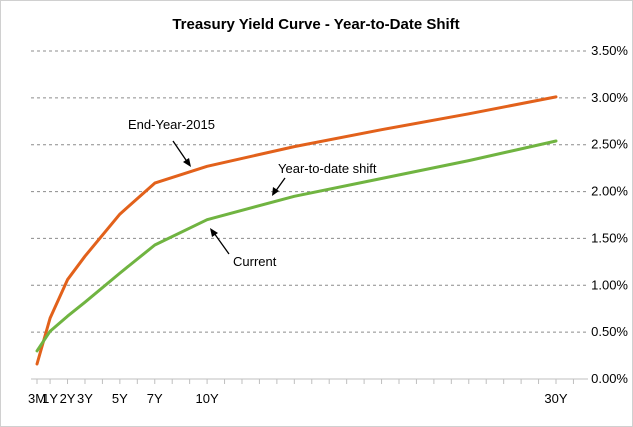 The image size is (633, 427). Describe the element at coordinates (207, 398) in the screenshot. I see `x-tick-label: 10Y` at that location.